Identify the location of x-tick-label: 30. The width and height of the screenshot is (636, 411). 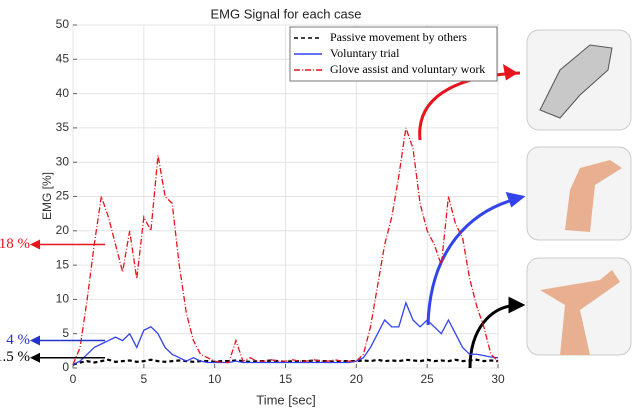
(498, 379).